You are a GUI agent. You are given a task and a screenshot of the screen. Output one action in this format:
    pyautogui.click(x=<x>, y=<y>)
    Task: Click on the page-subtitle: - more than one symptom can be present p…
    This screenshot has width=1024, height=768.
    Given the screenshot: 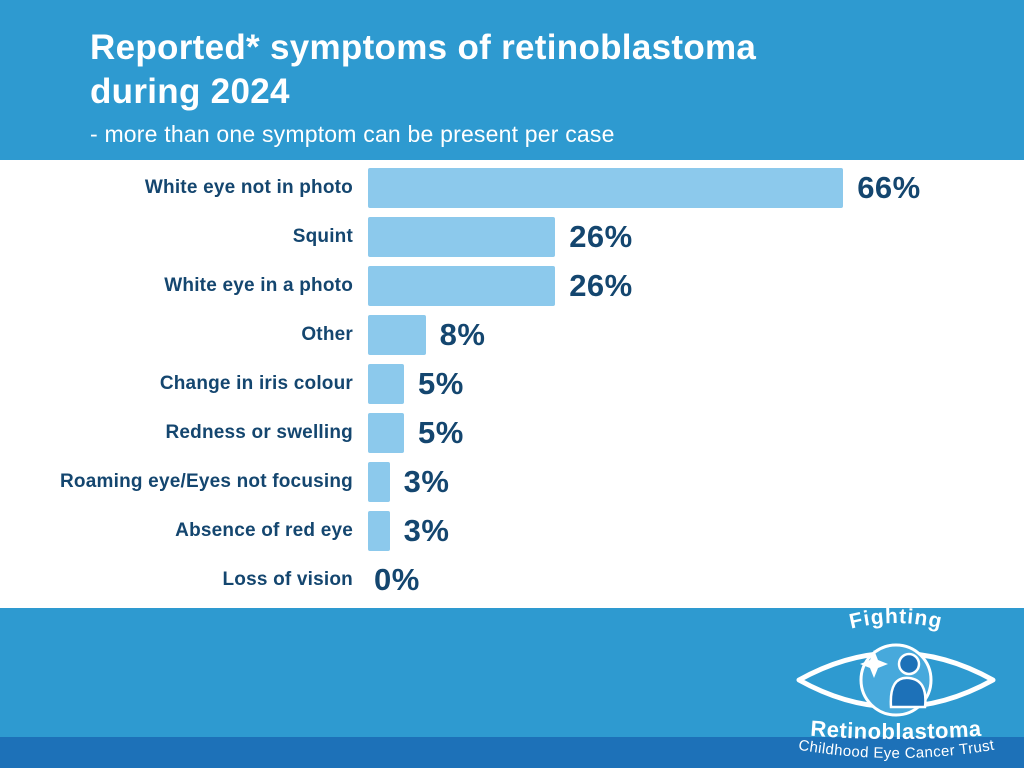 What is the action you would take?
    pyautogui.click(x=352, y=134)
    